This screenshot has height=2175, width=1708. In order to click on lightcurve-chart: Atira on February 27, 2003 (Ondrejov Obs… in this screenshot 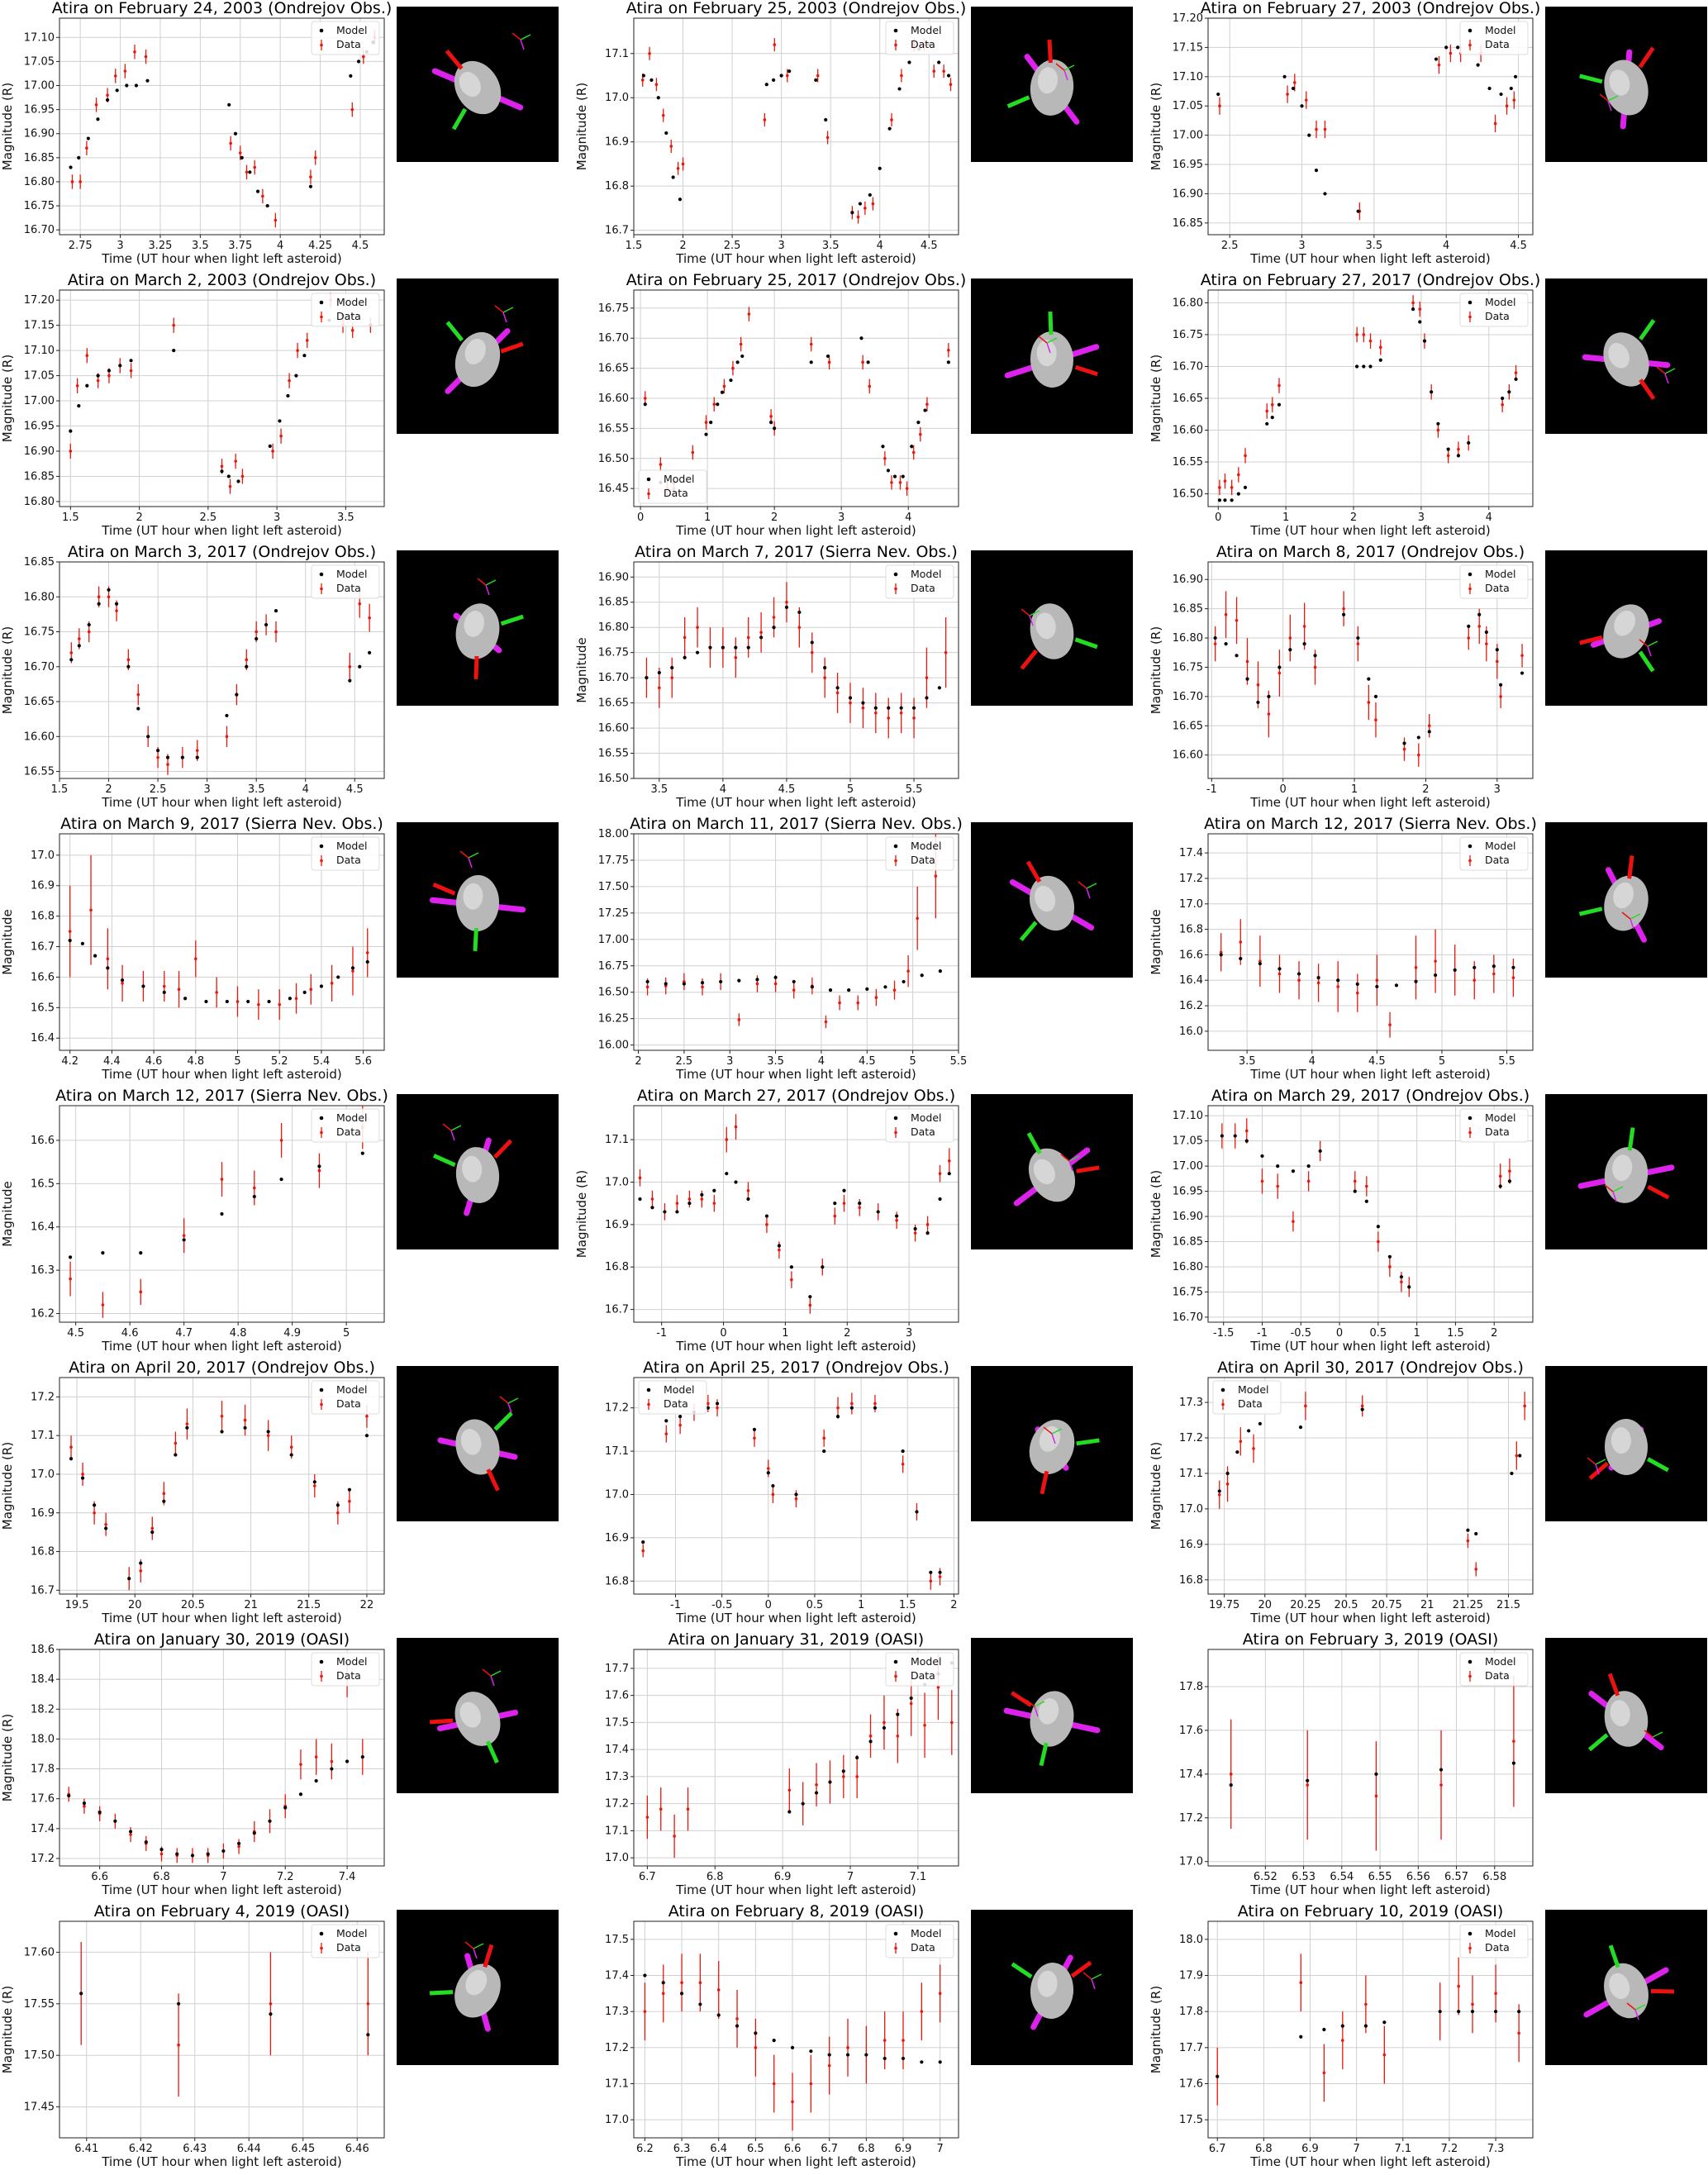, I will do `click(1346, 136)`.